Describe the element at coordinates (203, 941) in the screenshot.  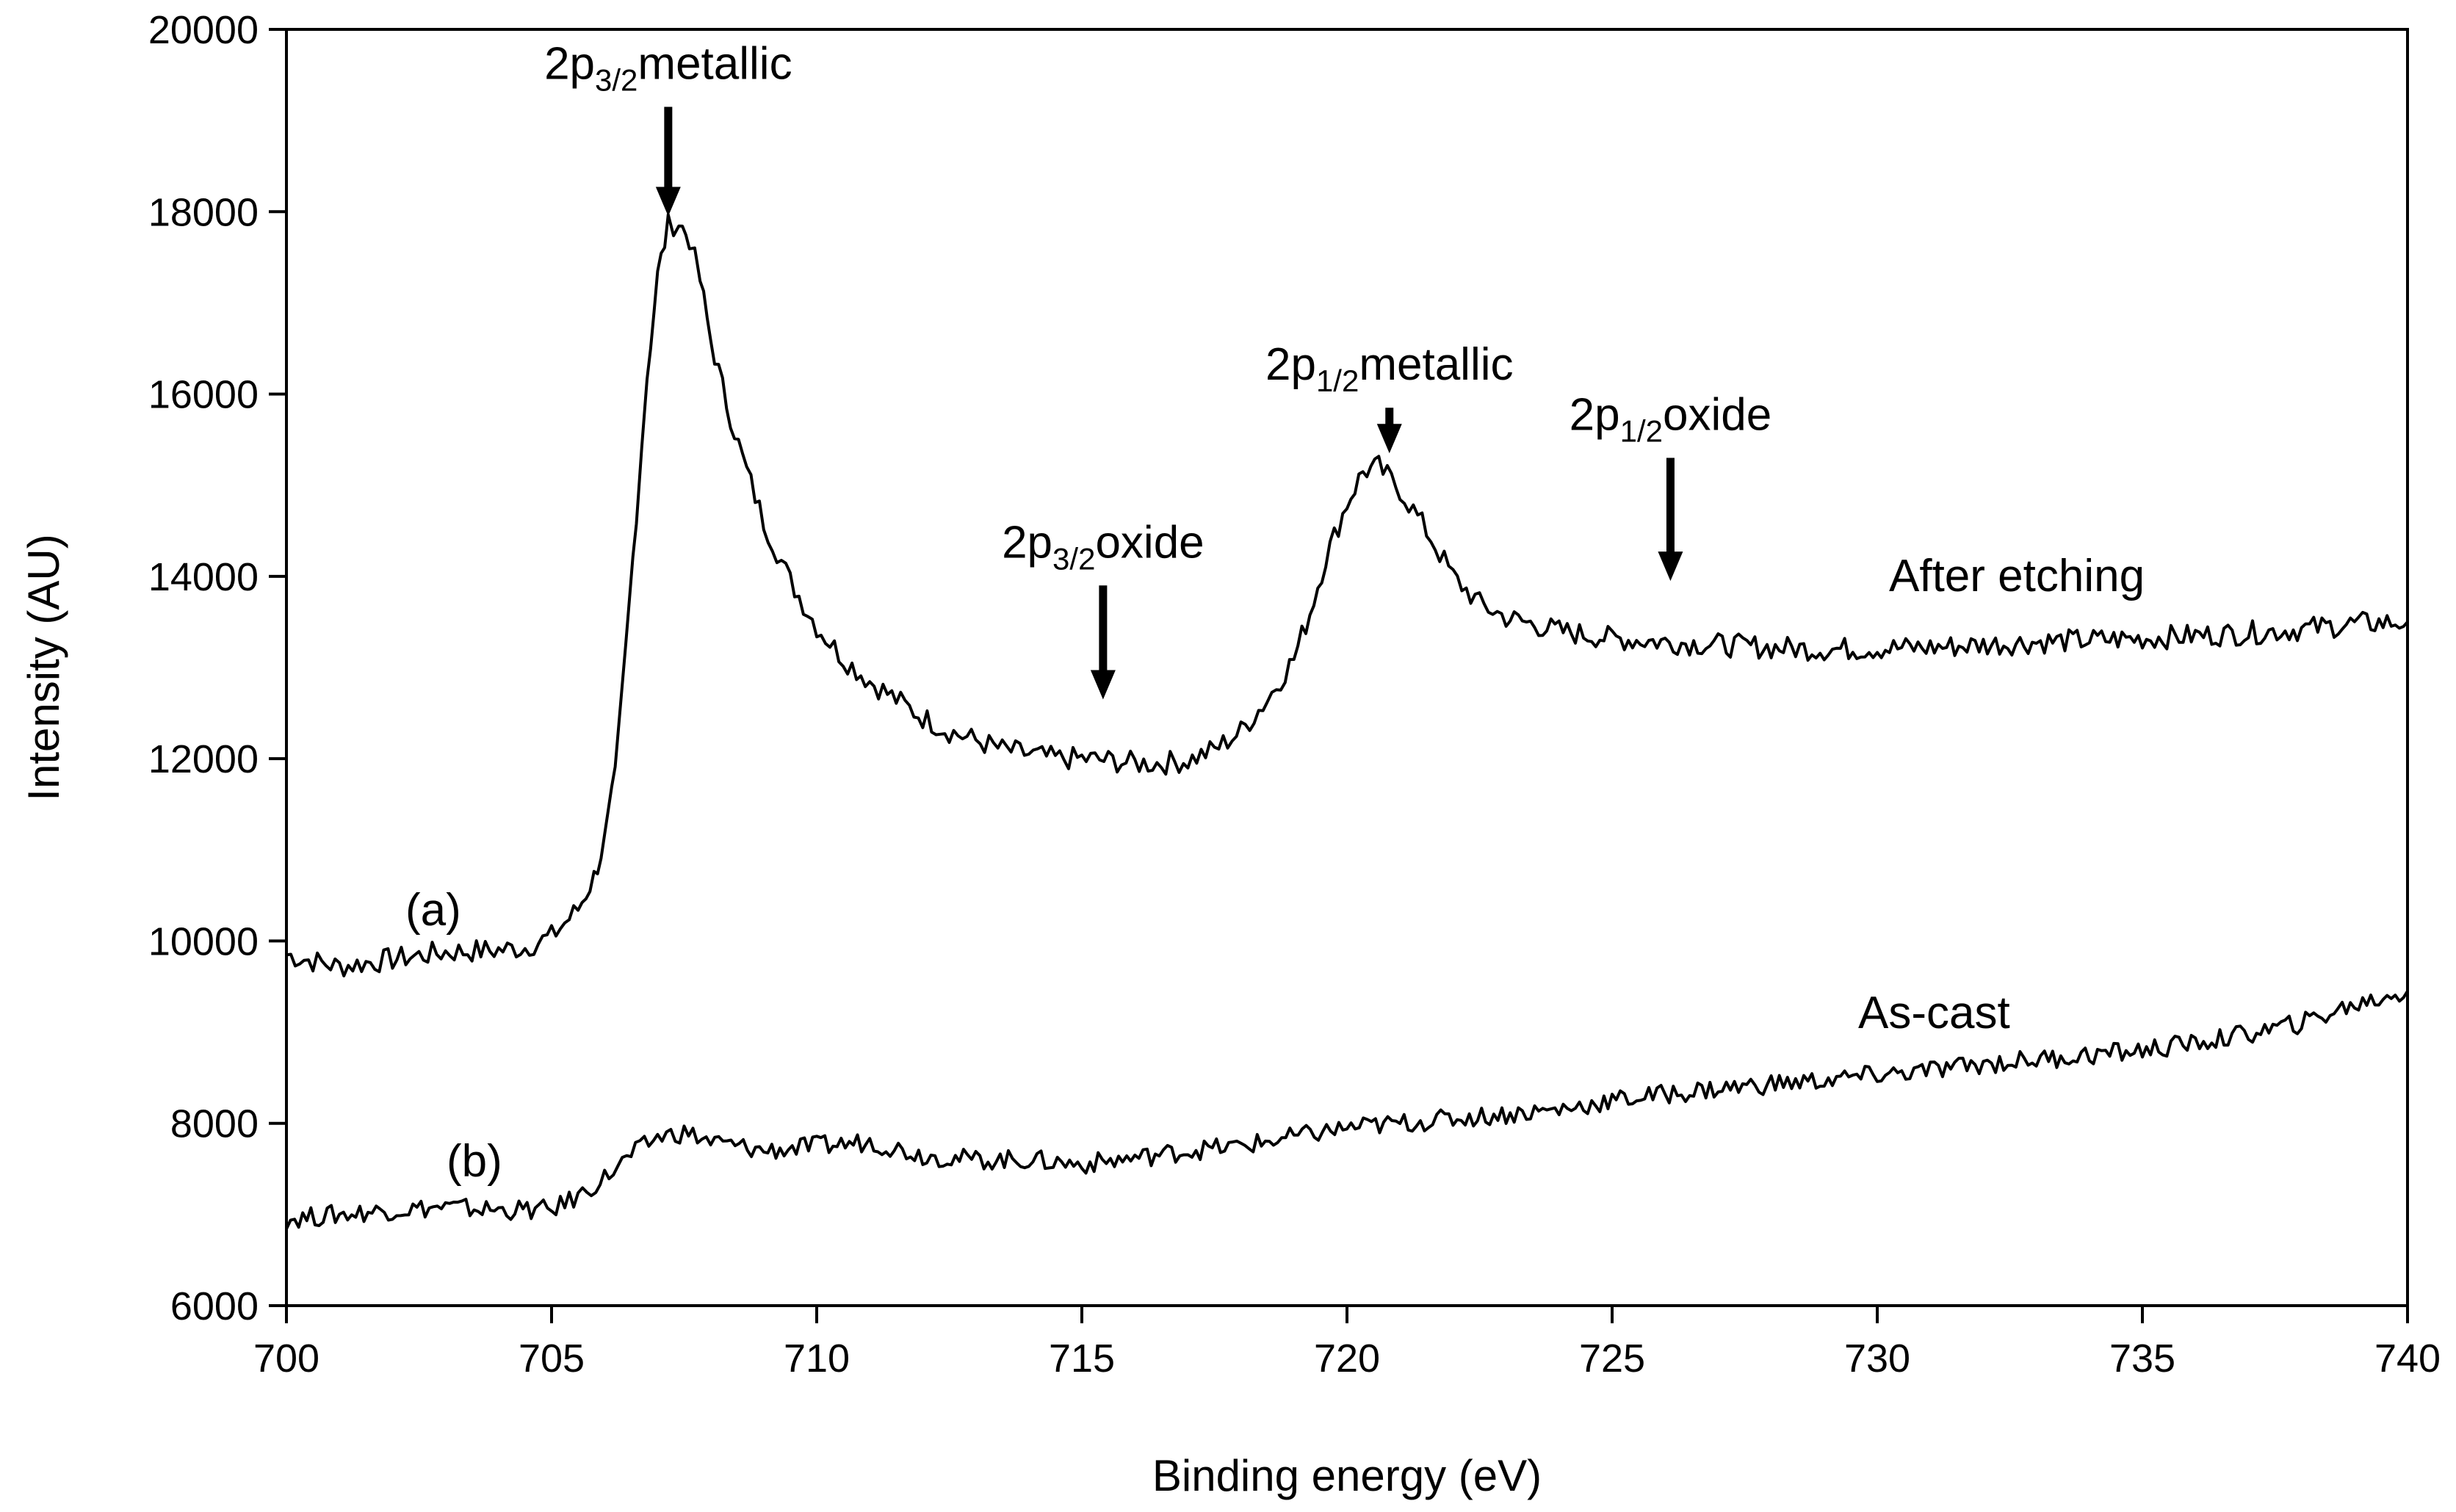
I see `y-tick-label: 10000` at that location.